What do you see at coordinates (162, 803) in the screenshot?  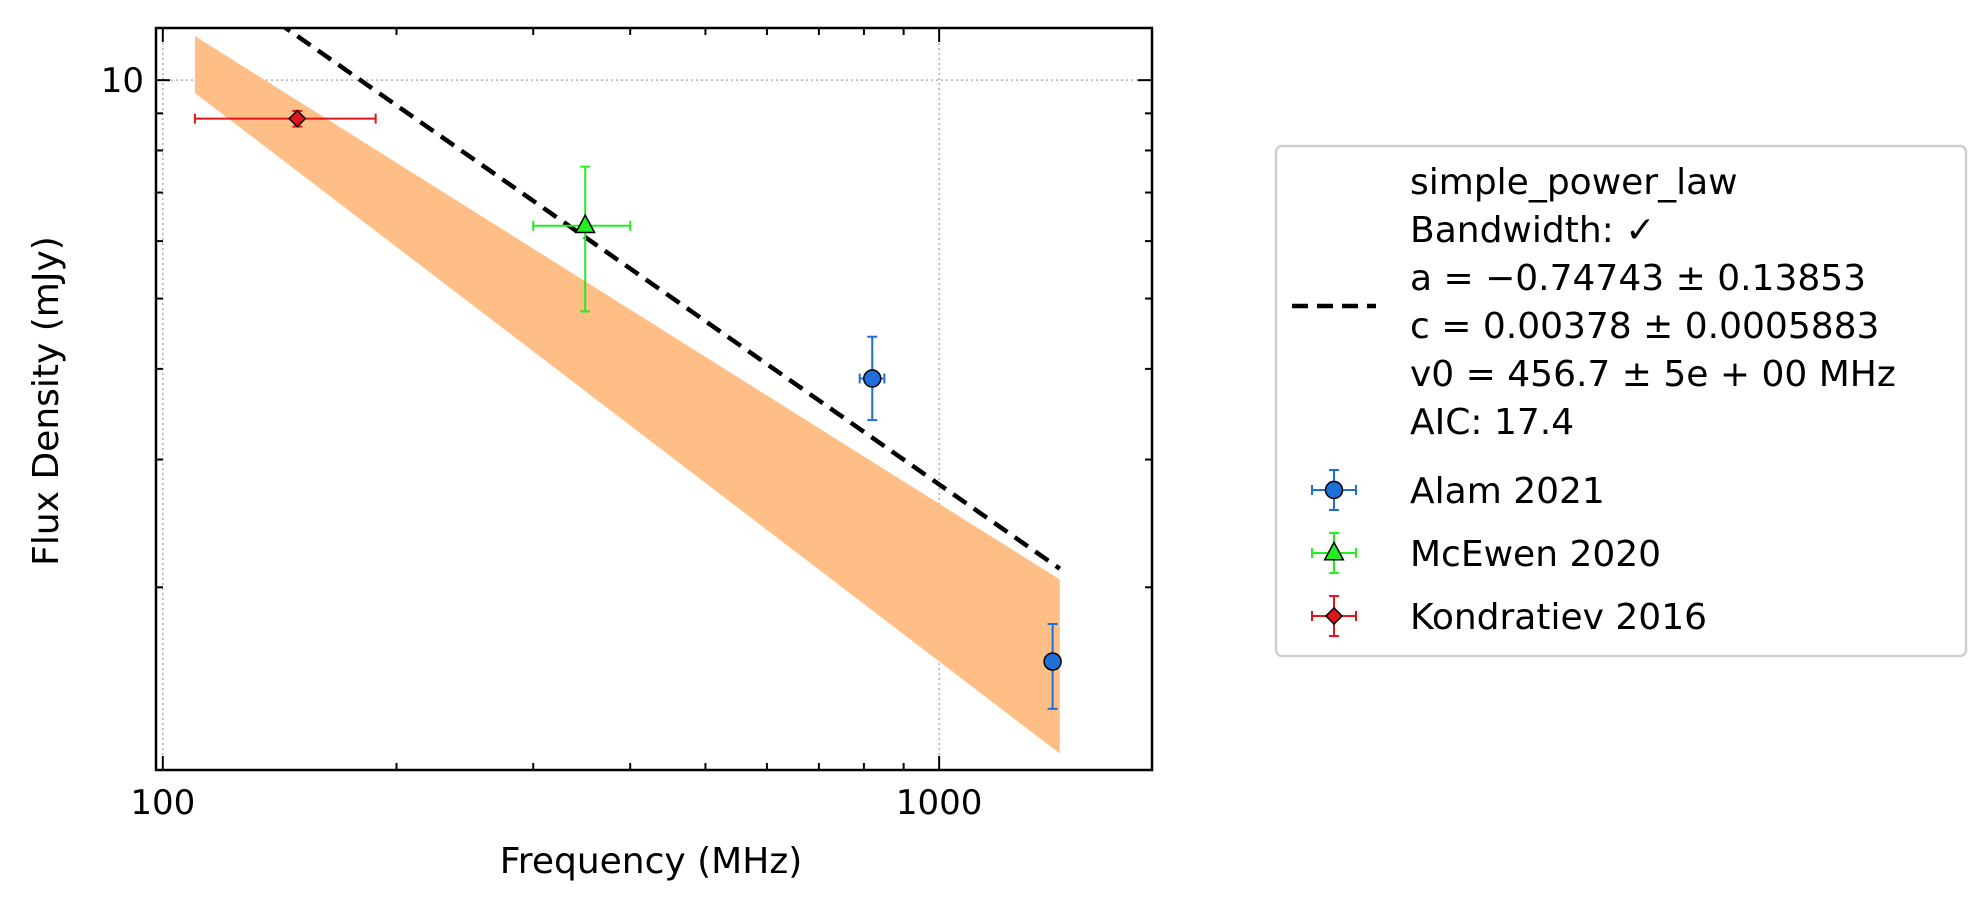 I see `x-tick-label: 100` at bounding box center [162, 803].